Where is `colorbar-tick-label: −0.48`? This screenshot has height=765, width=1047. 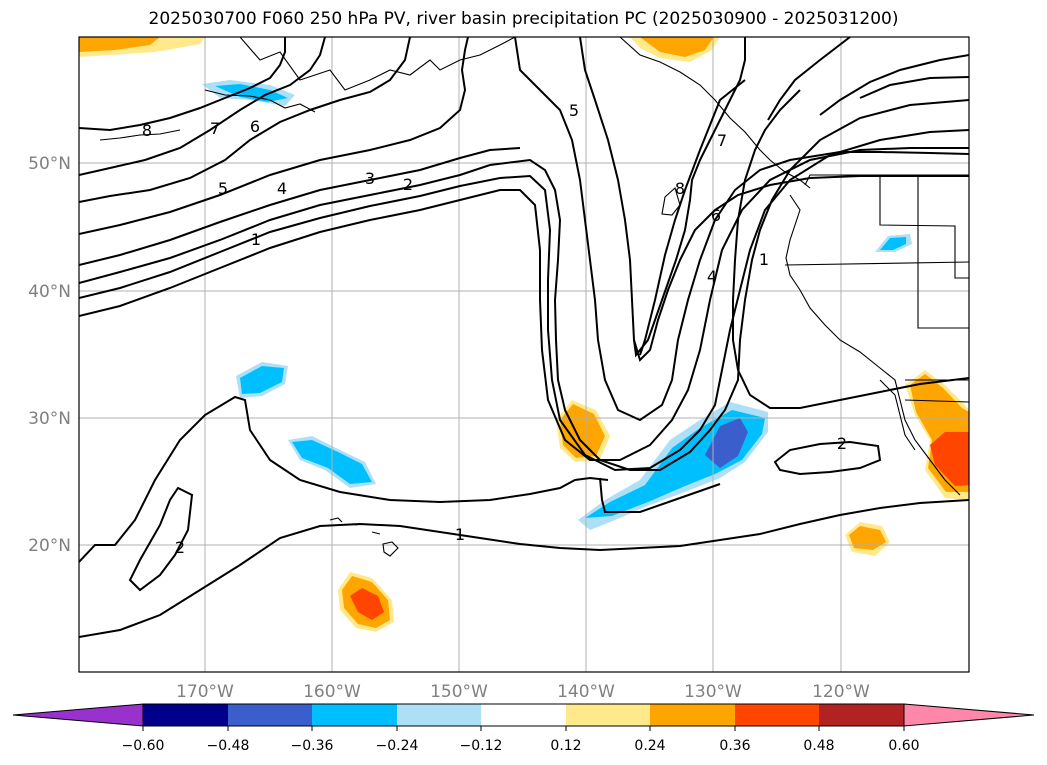
colorbar-tick-label: −0.48 is located at coordinates (228, 746).